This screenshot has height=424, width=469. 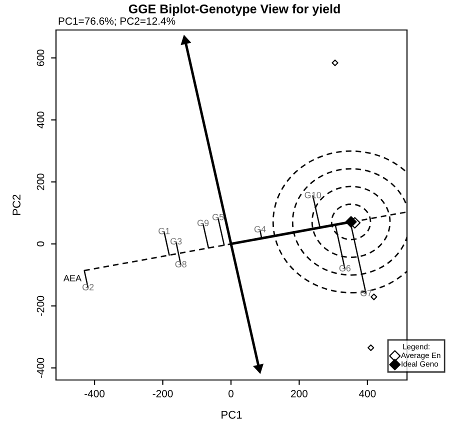 I want to click on chart-subtitle: PC1=76.6%; PC2=12.4%, so click(x=117, y=21).